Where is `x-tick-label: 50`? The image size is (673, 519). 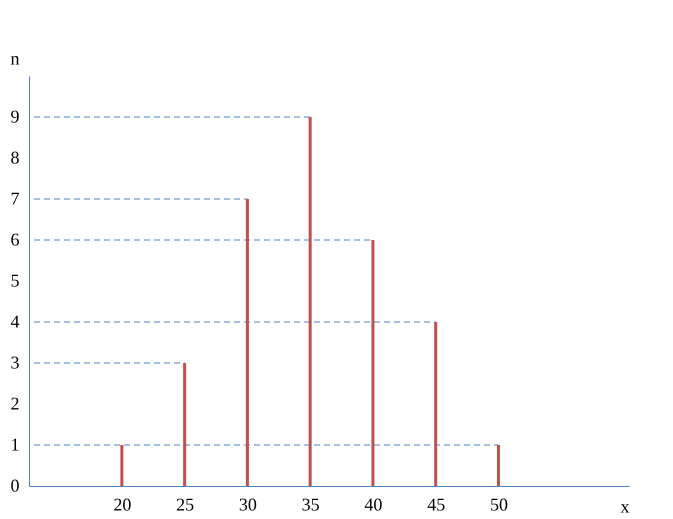
x-tick-label: 50 is located at coordinates (499, 504).